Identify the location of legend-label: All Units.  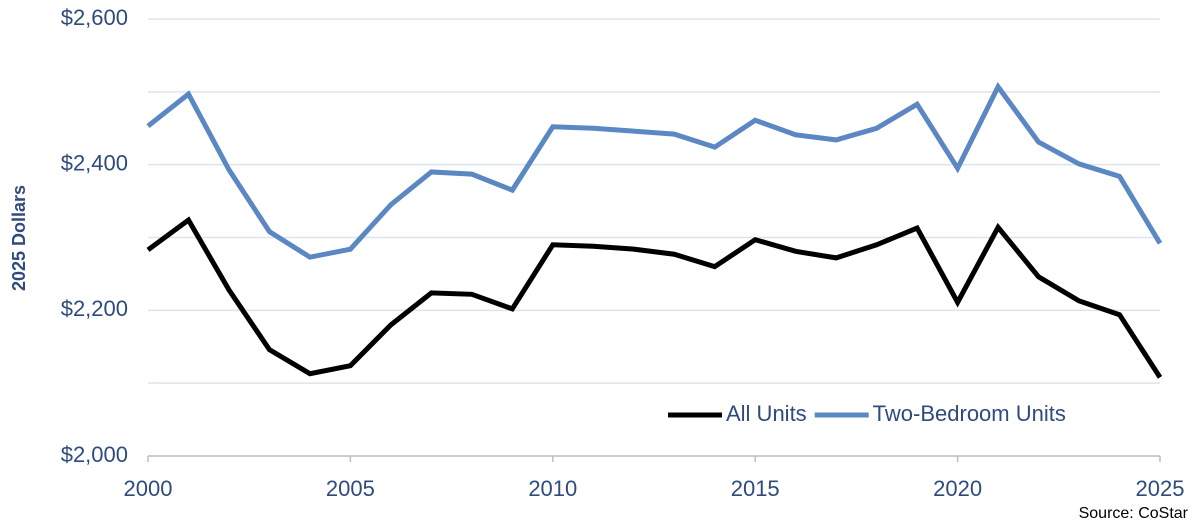
(766, 413).